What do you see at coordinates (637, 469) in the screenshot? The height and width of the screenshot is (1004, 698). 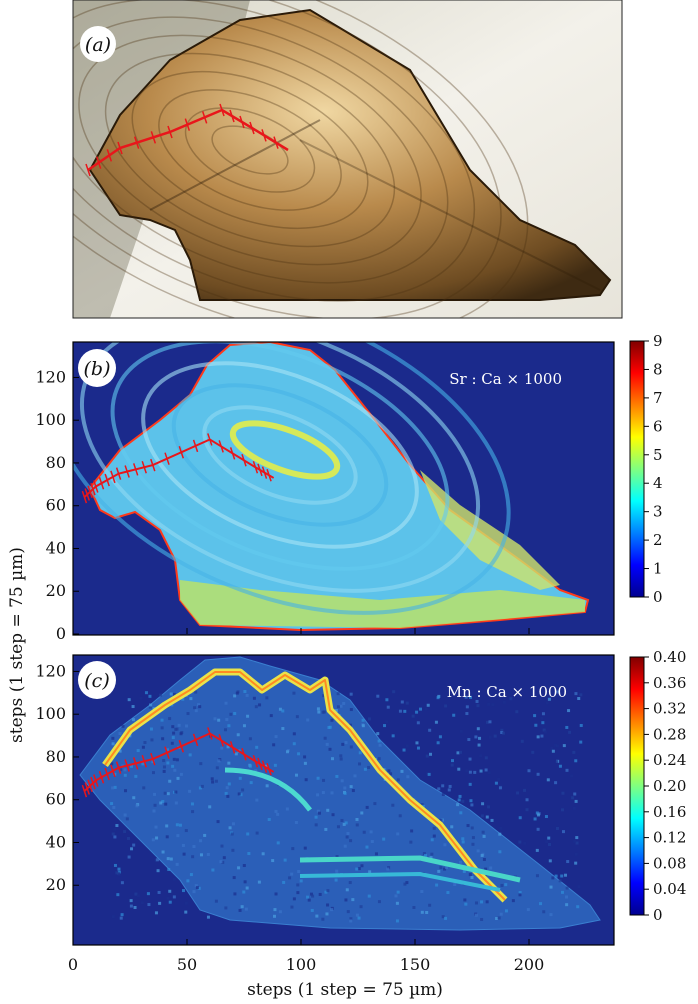 I see `colorbar-b` at bounding box center [637, 469].